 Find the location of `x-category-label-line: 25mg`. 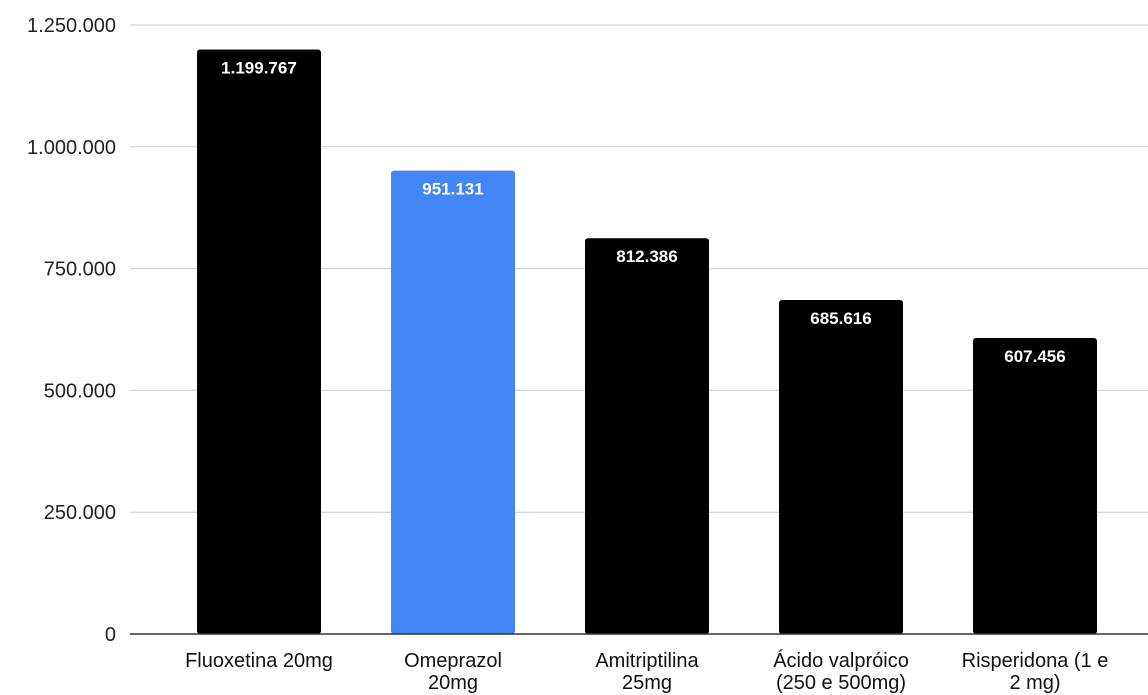

x-category-label-line: 25mg is located at coordinates (647, 683).